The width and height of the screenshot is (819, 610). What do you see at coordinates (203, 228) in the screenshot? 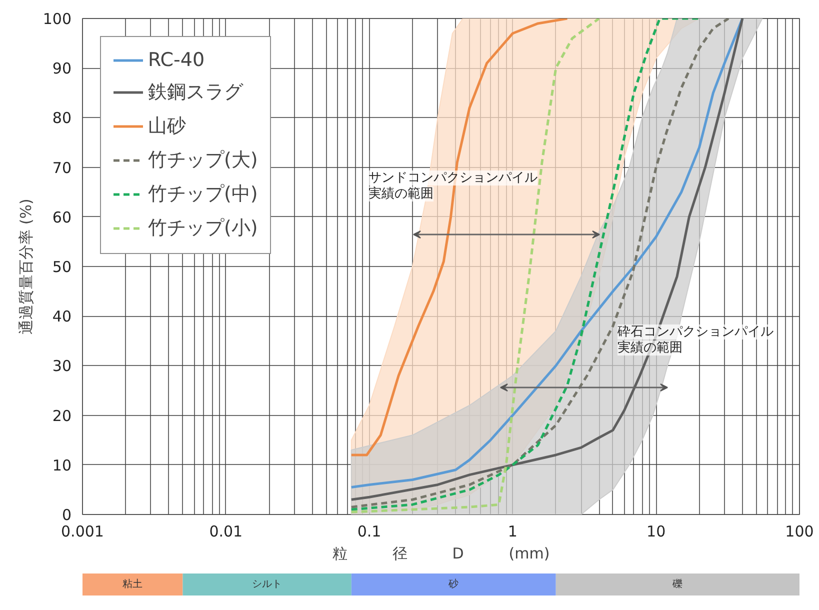
I see `legend-label: 竹チップ(小)` at bounding box center [203, 228].